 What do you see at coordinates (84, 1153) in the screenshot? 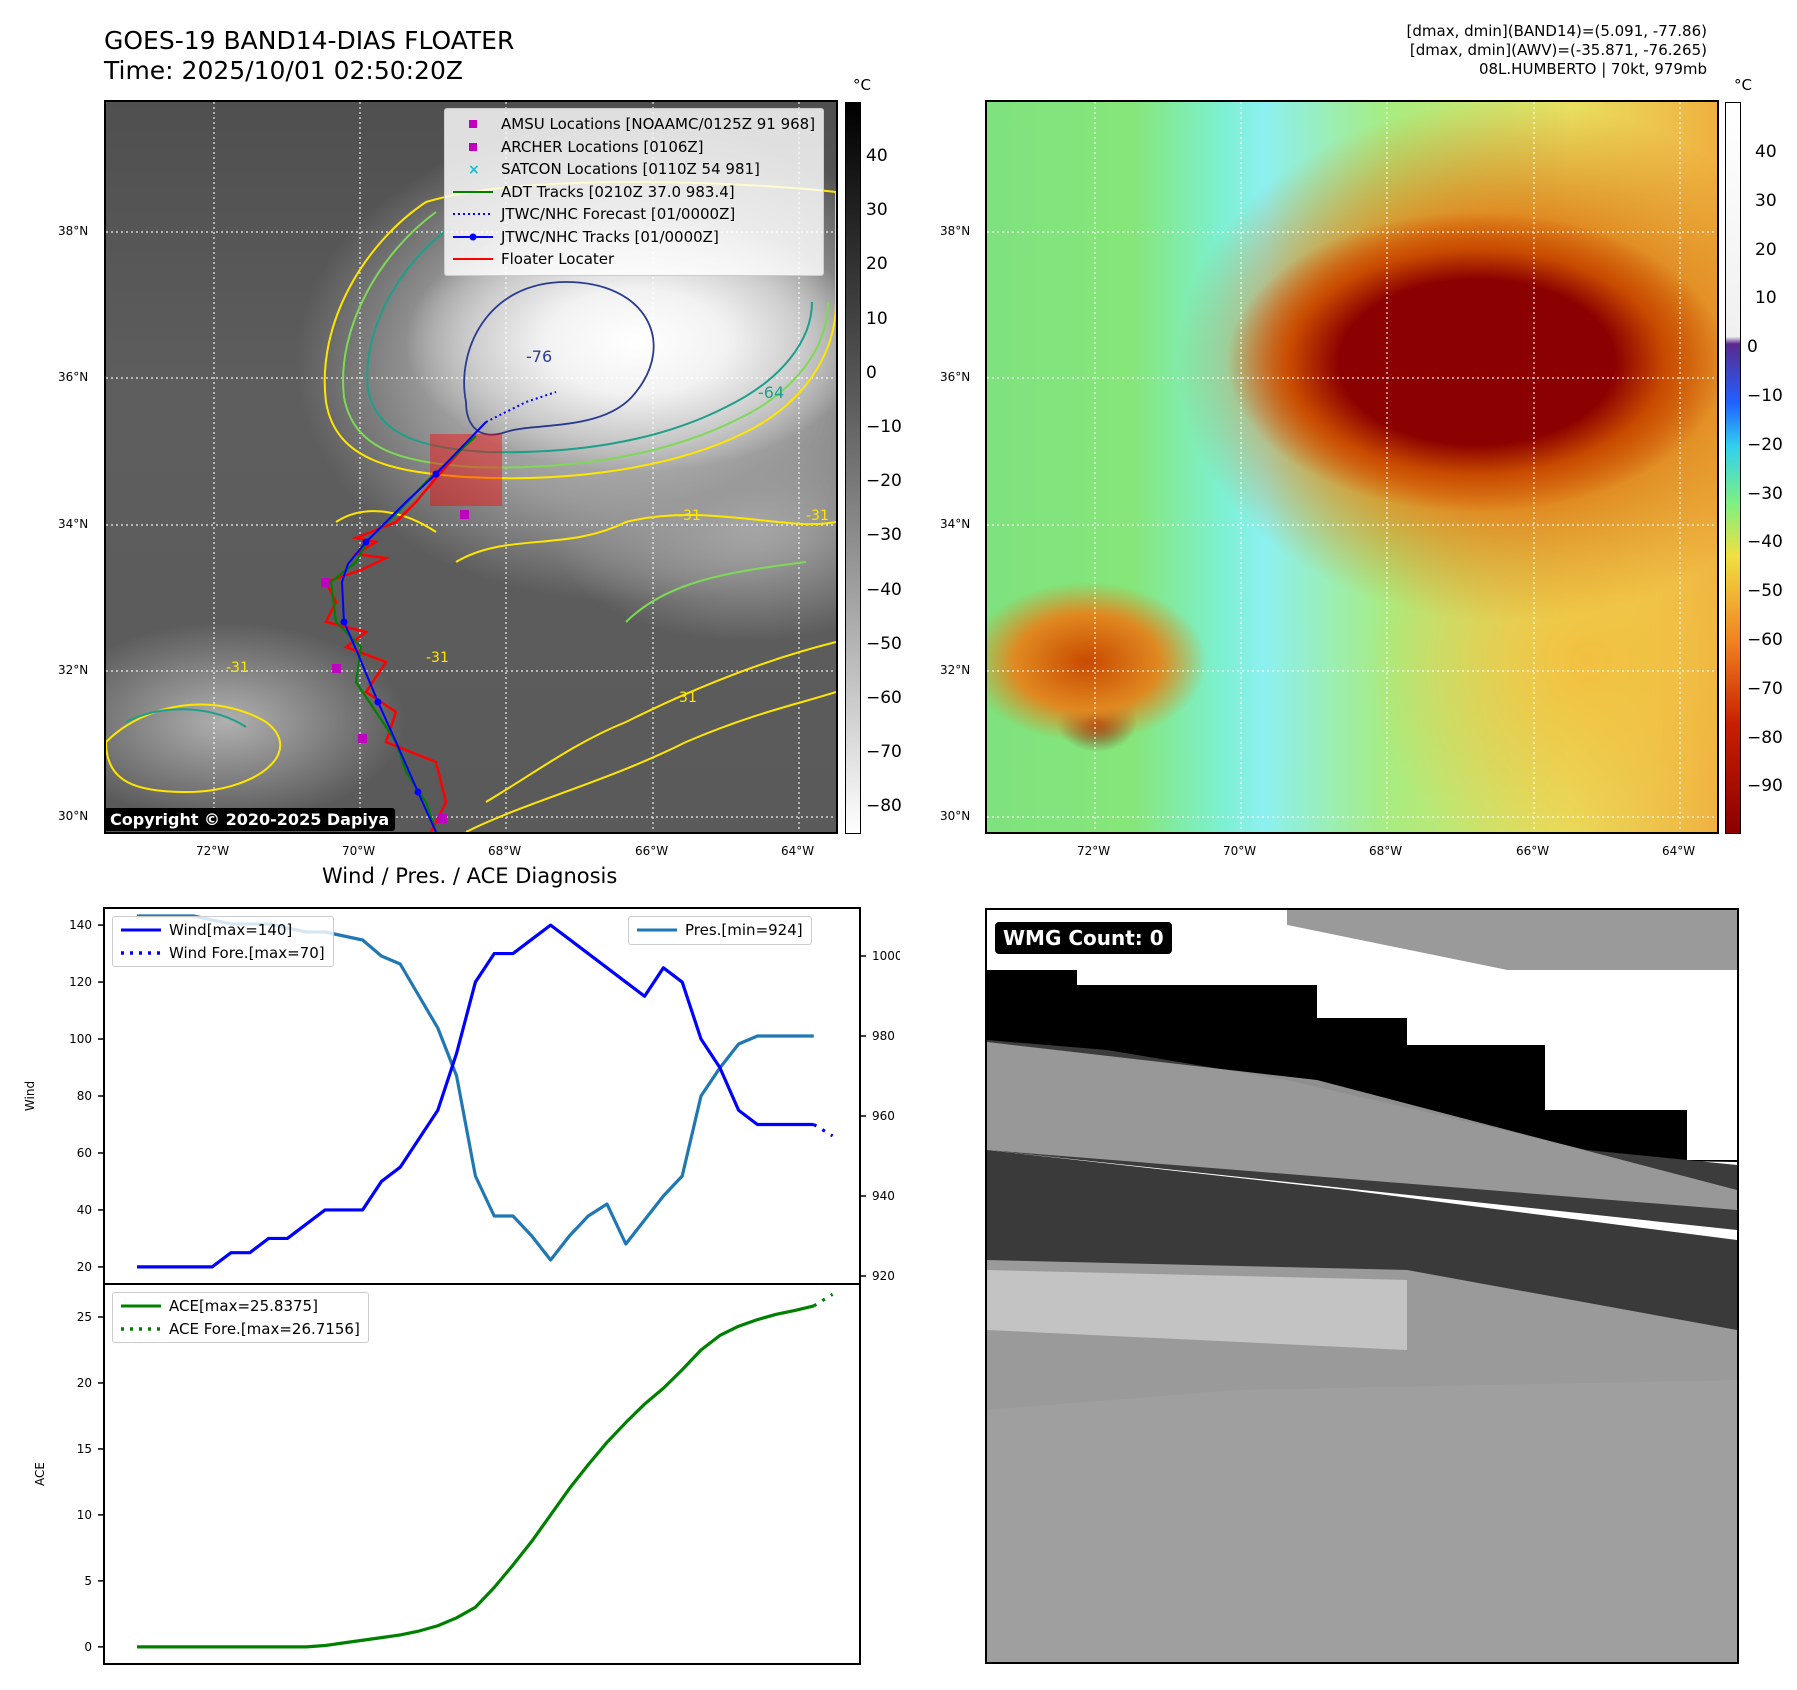
I see `wind-tick-label: 60` at bounding box center [84, 1153].